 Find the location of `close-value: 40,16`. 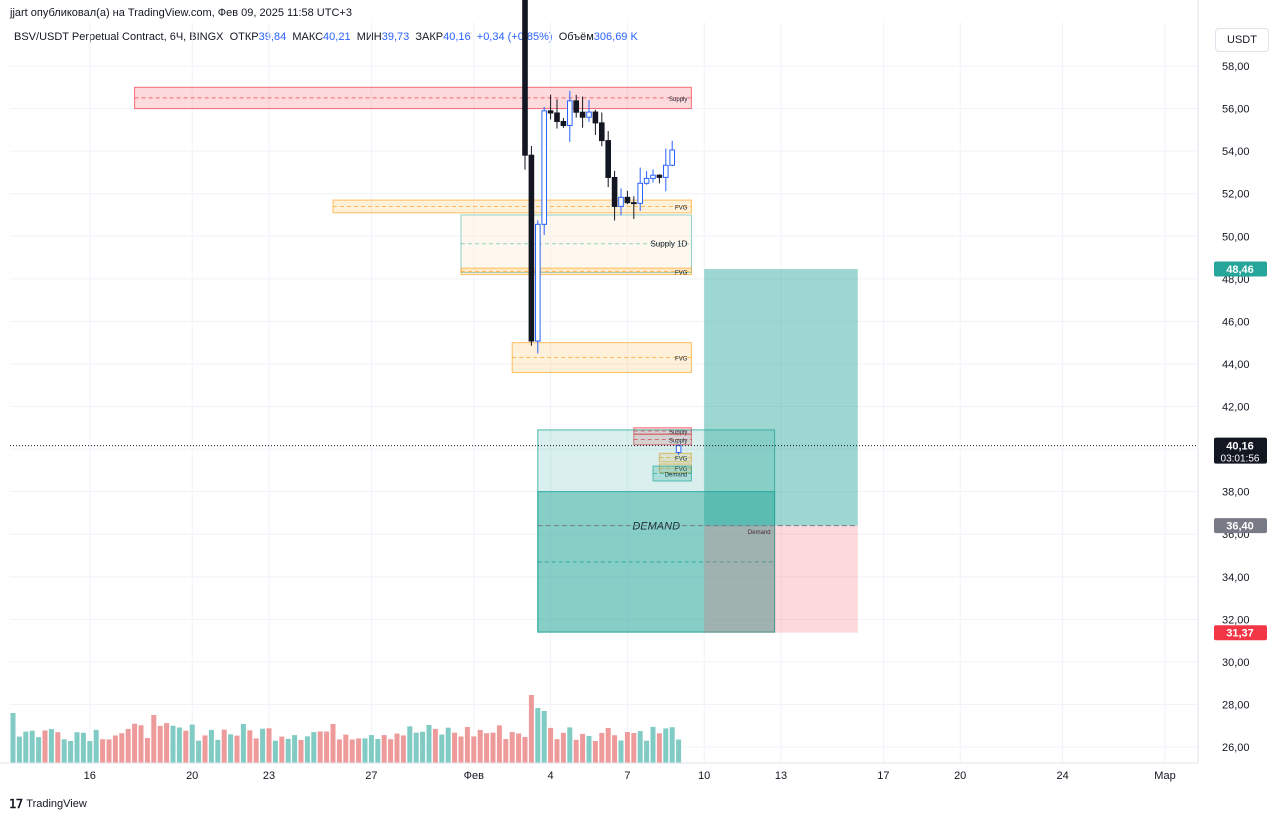

close-value: 40,16 is located at coordinates (457, 37).